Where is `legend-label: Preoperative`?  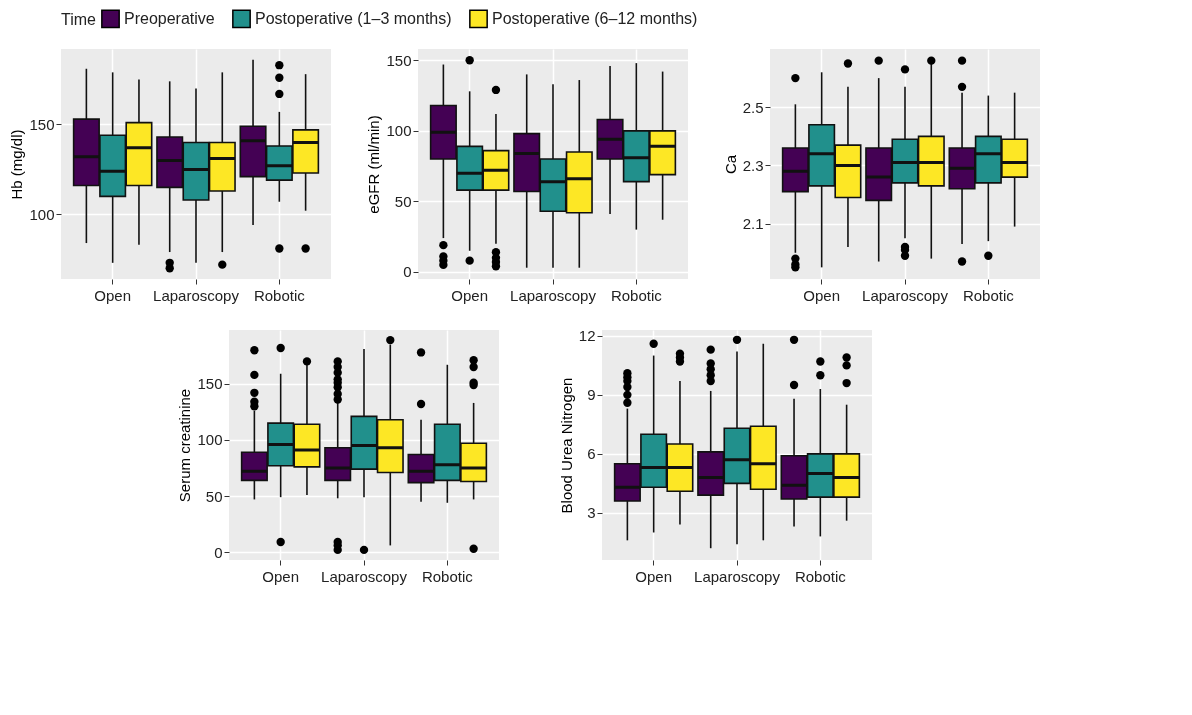 legend-label: Preoperative is located at coordinates (169, 18).